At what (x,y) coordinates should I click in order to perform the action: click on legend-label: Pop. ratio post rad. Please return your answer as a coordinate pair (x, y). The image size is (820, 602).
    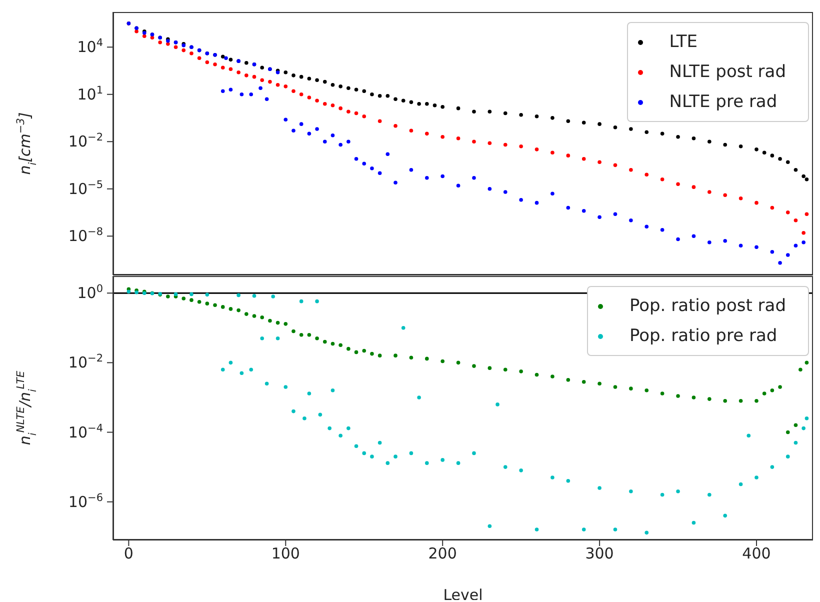
    Looking at the image, I should click on (707, 306).